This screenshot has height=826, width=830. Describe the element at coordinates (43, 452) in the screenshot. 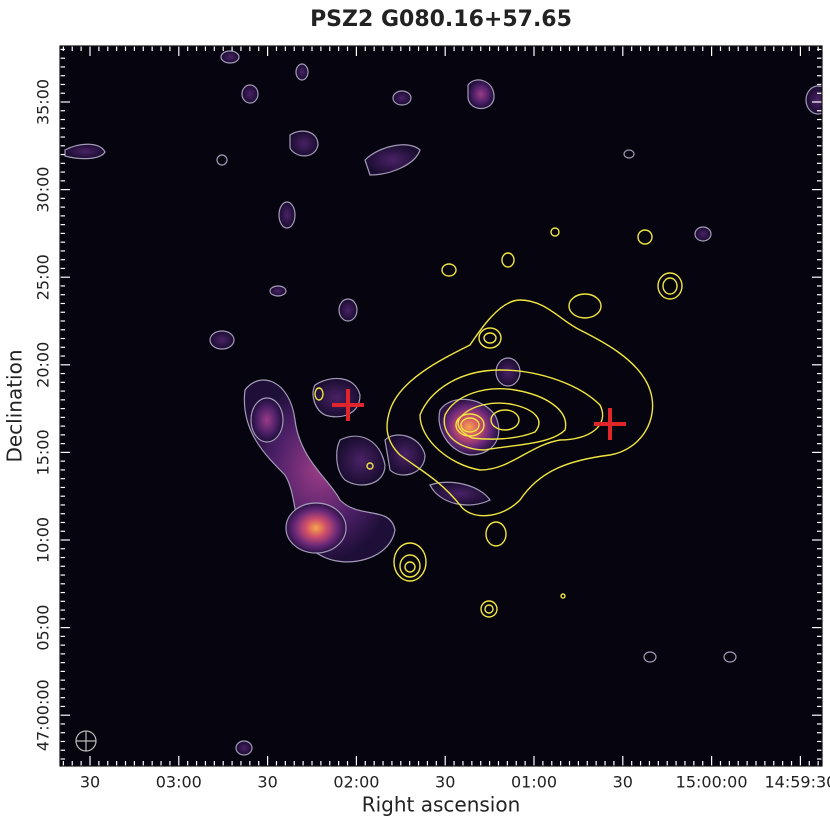

I see `y-tick-label: 15:00` at that location.